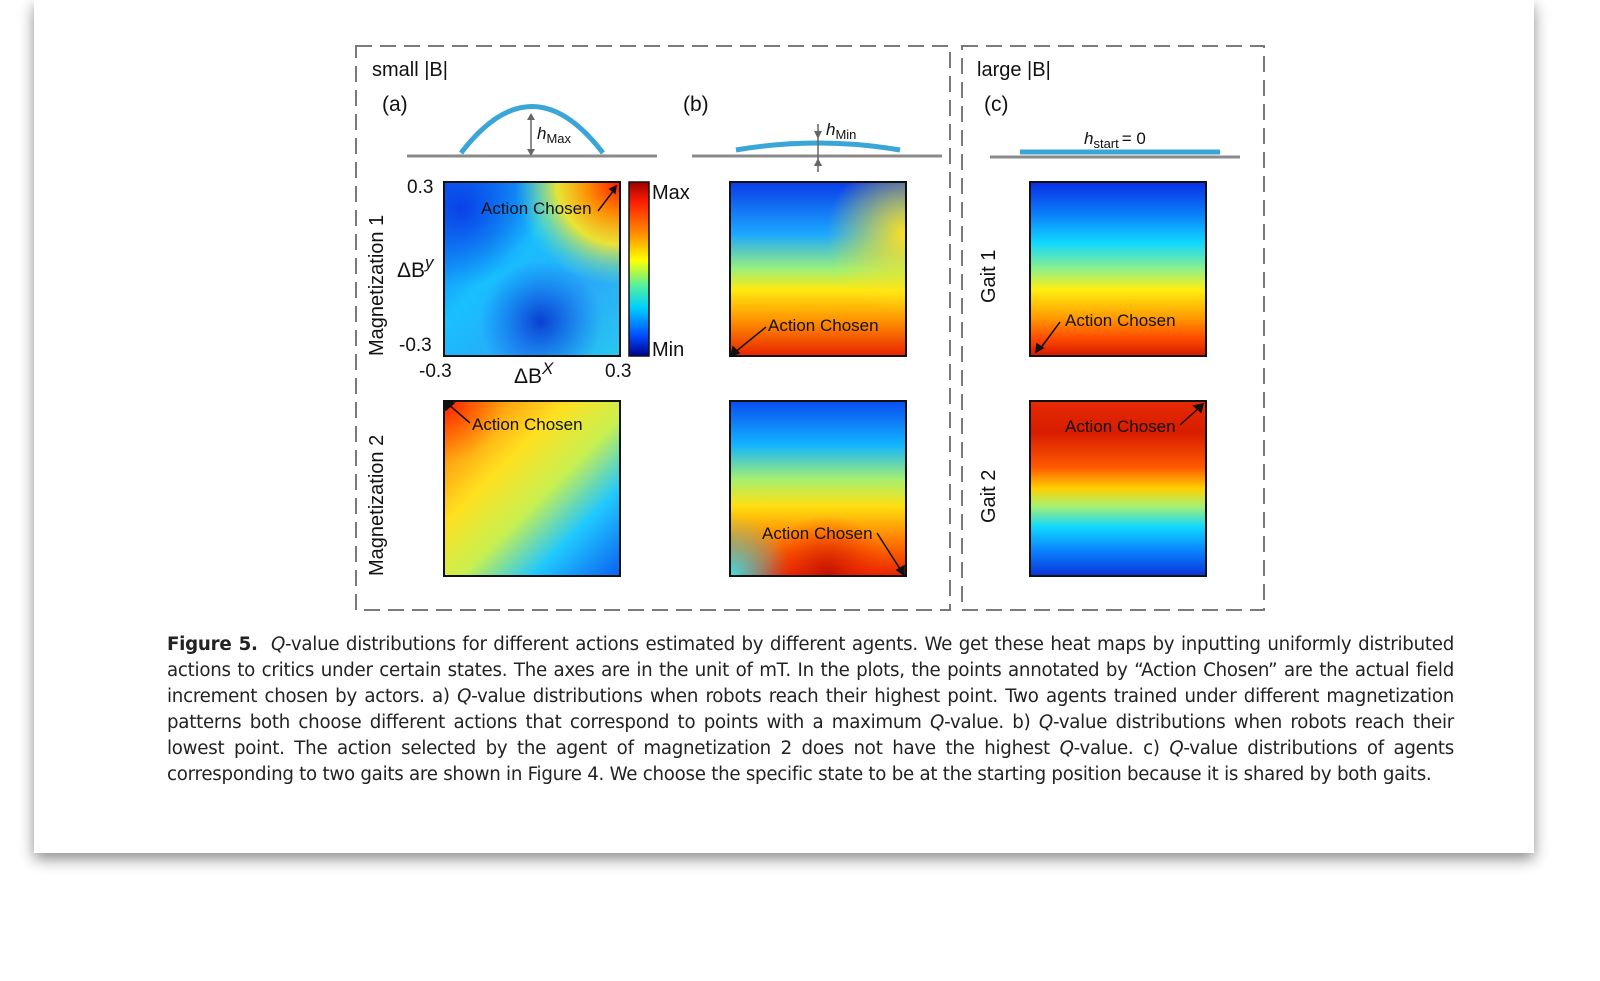 The height and width of the screenshot is (981, 1600). Describe the element at coordinates (377, 285) in the screenshot. I see `row-label-mag1: Magnetization 1` at that location.